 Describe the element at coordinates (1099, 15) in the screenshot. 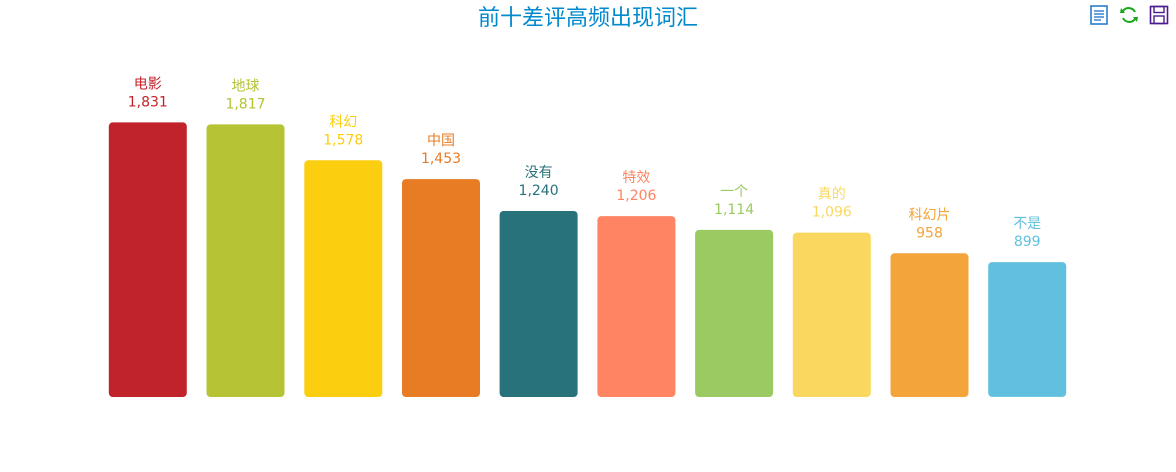

I see `data-view-icon` at that location.